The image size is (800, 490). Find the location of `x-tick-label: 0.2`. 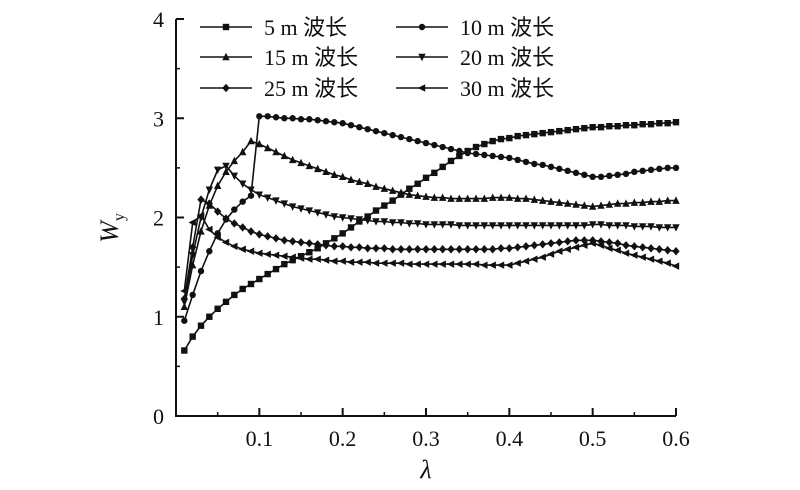

x-tick-label: 0.2 is located at coordinates (343, 438).